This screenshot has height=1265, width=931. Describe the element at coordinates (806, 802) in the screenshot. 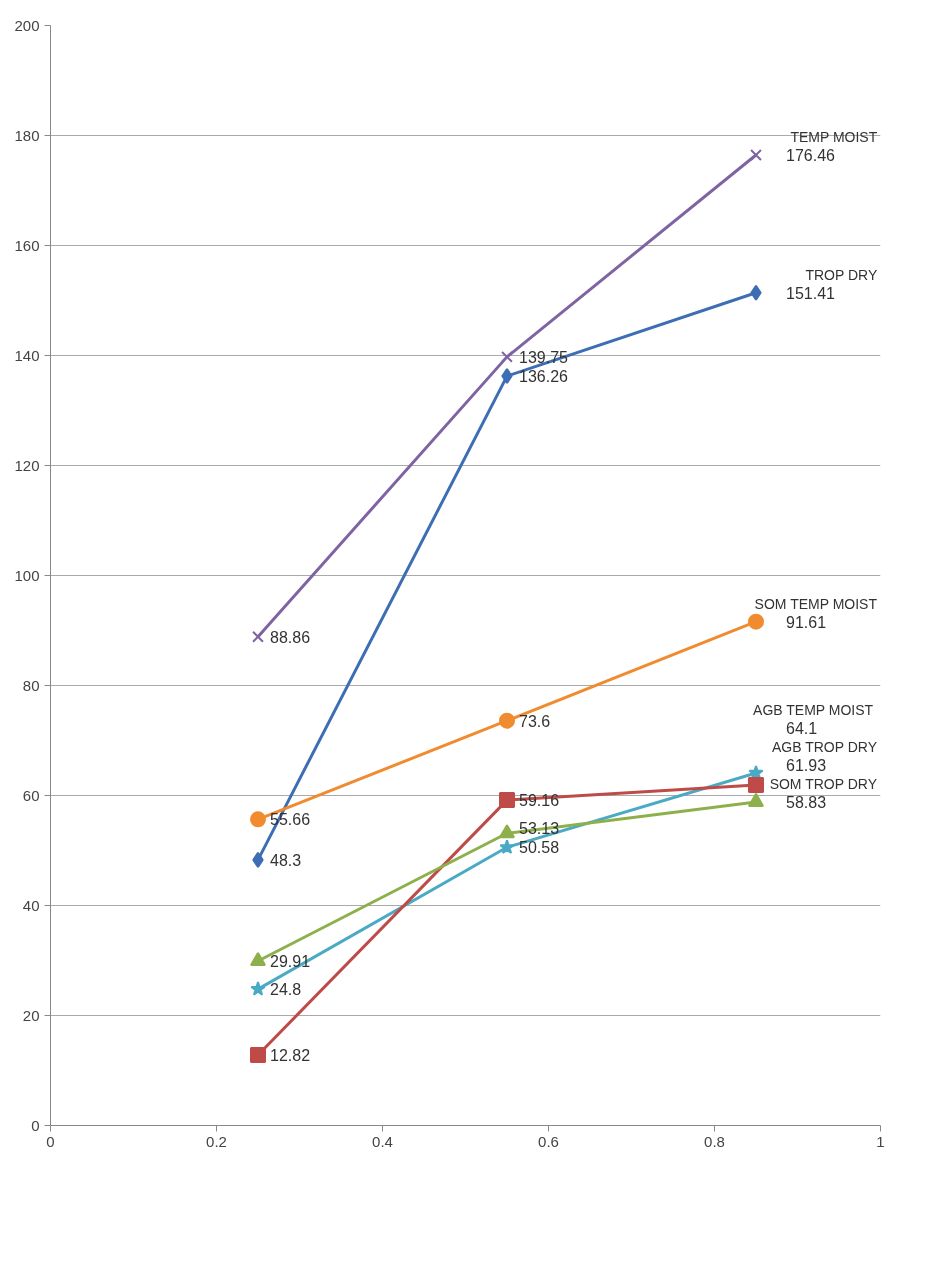

I see `data-label: 58.83` at that location.